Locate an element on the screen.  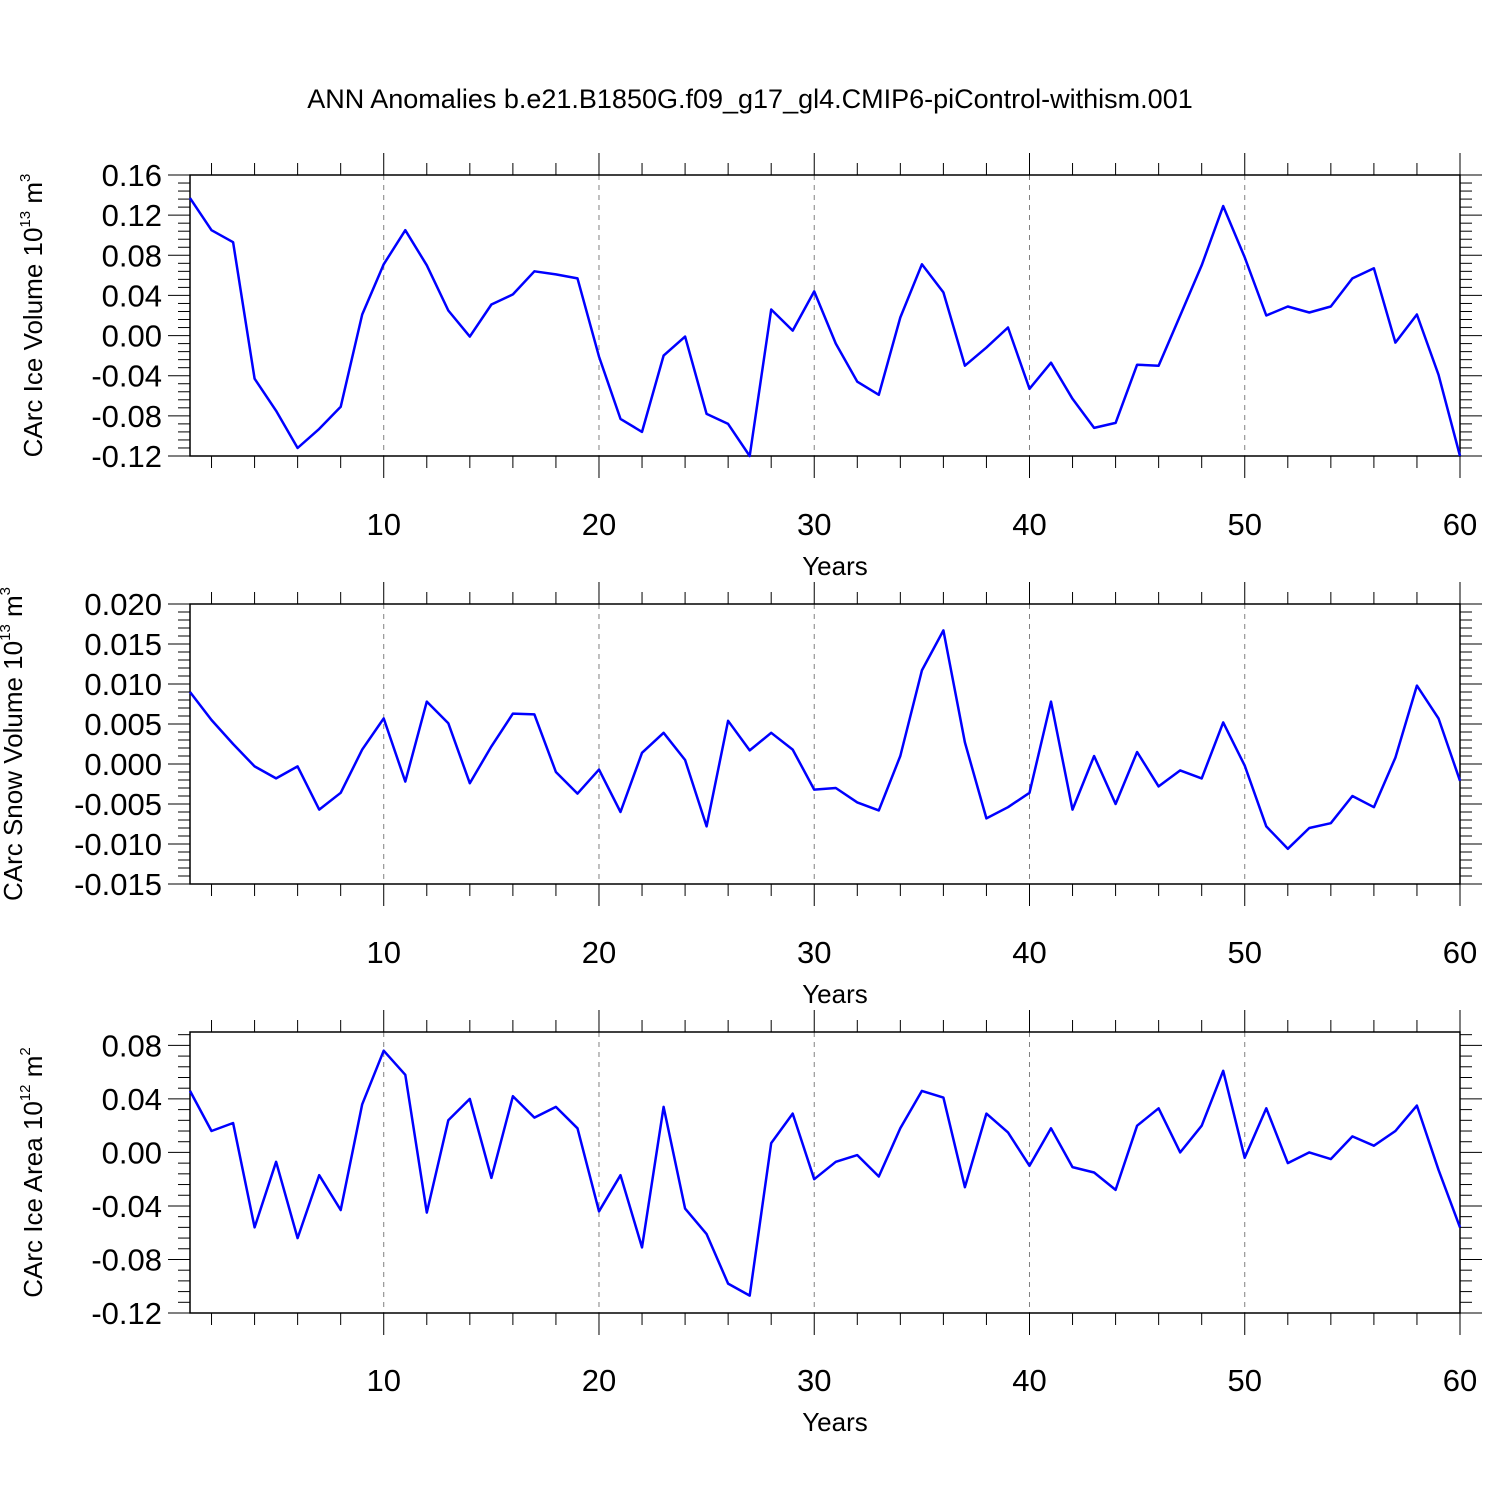
y-tick-label: 0.005 is located at coordinates (123, 724).